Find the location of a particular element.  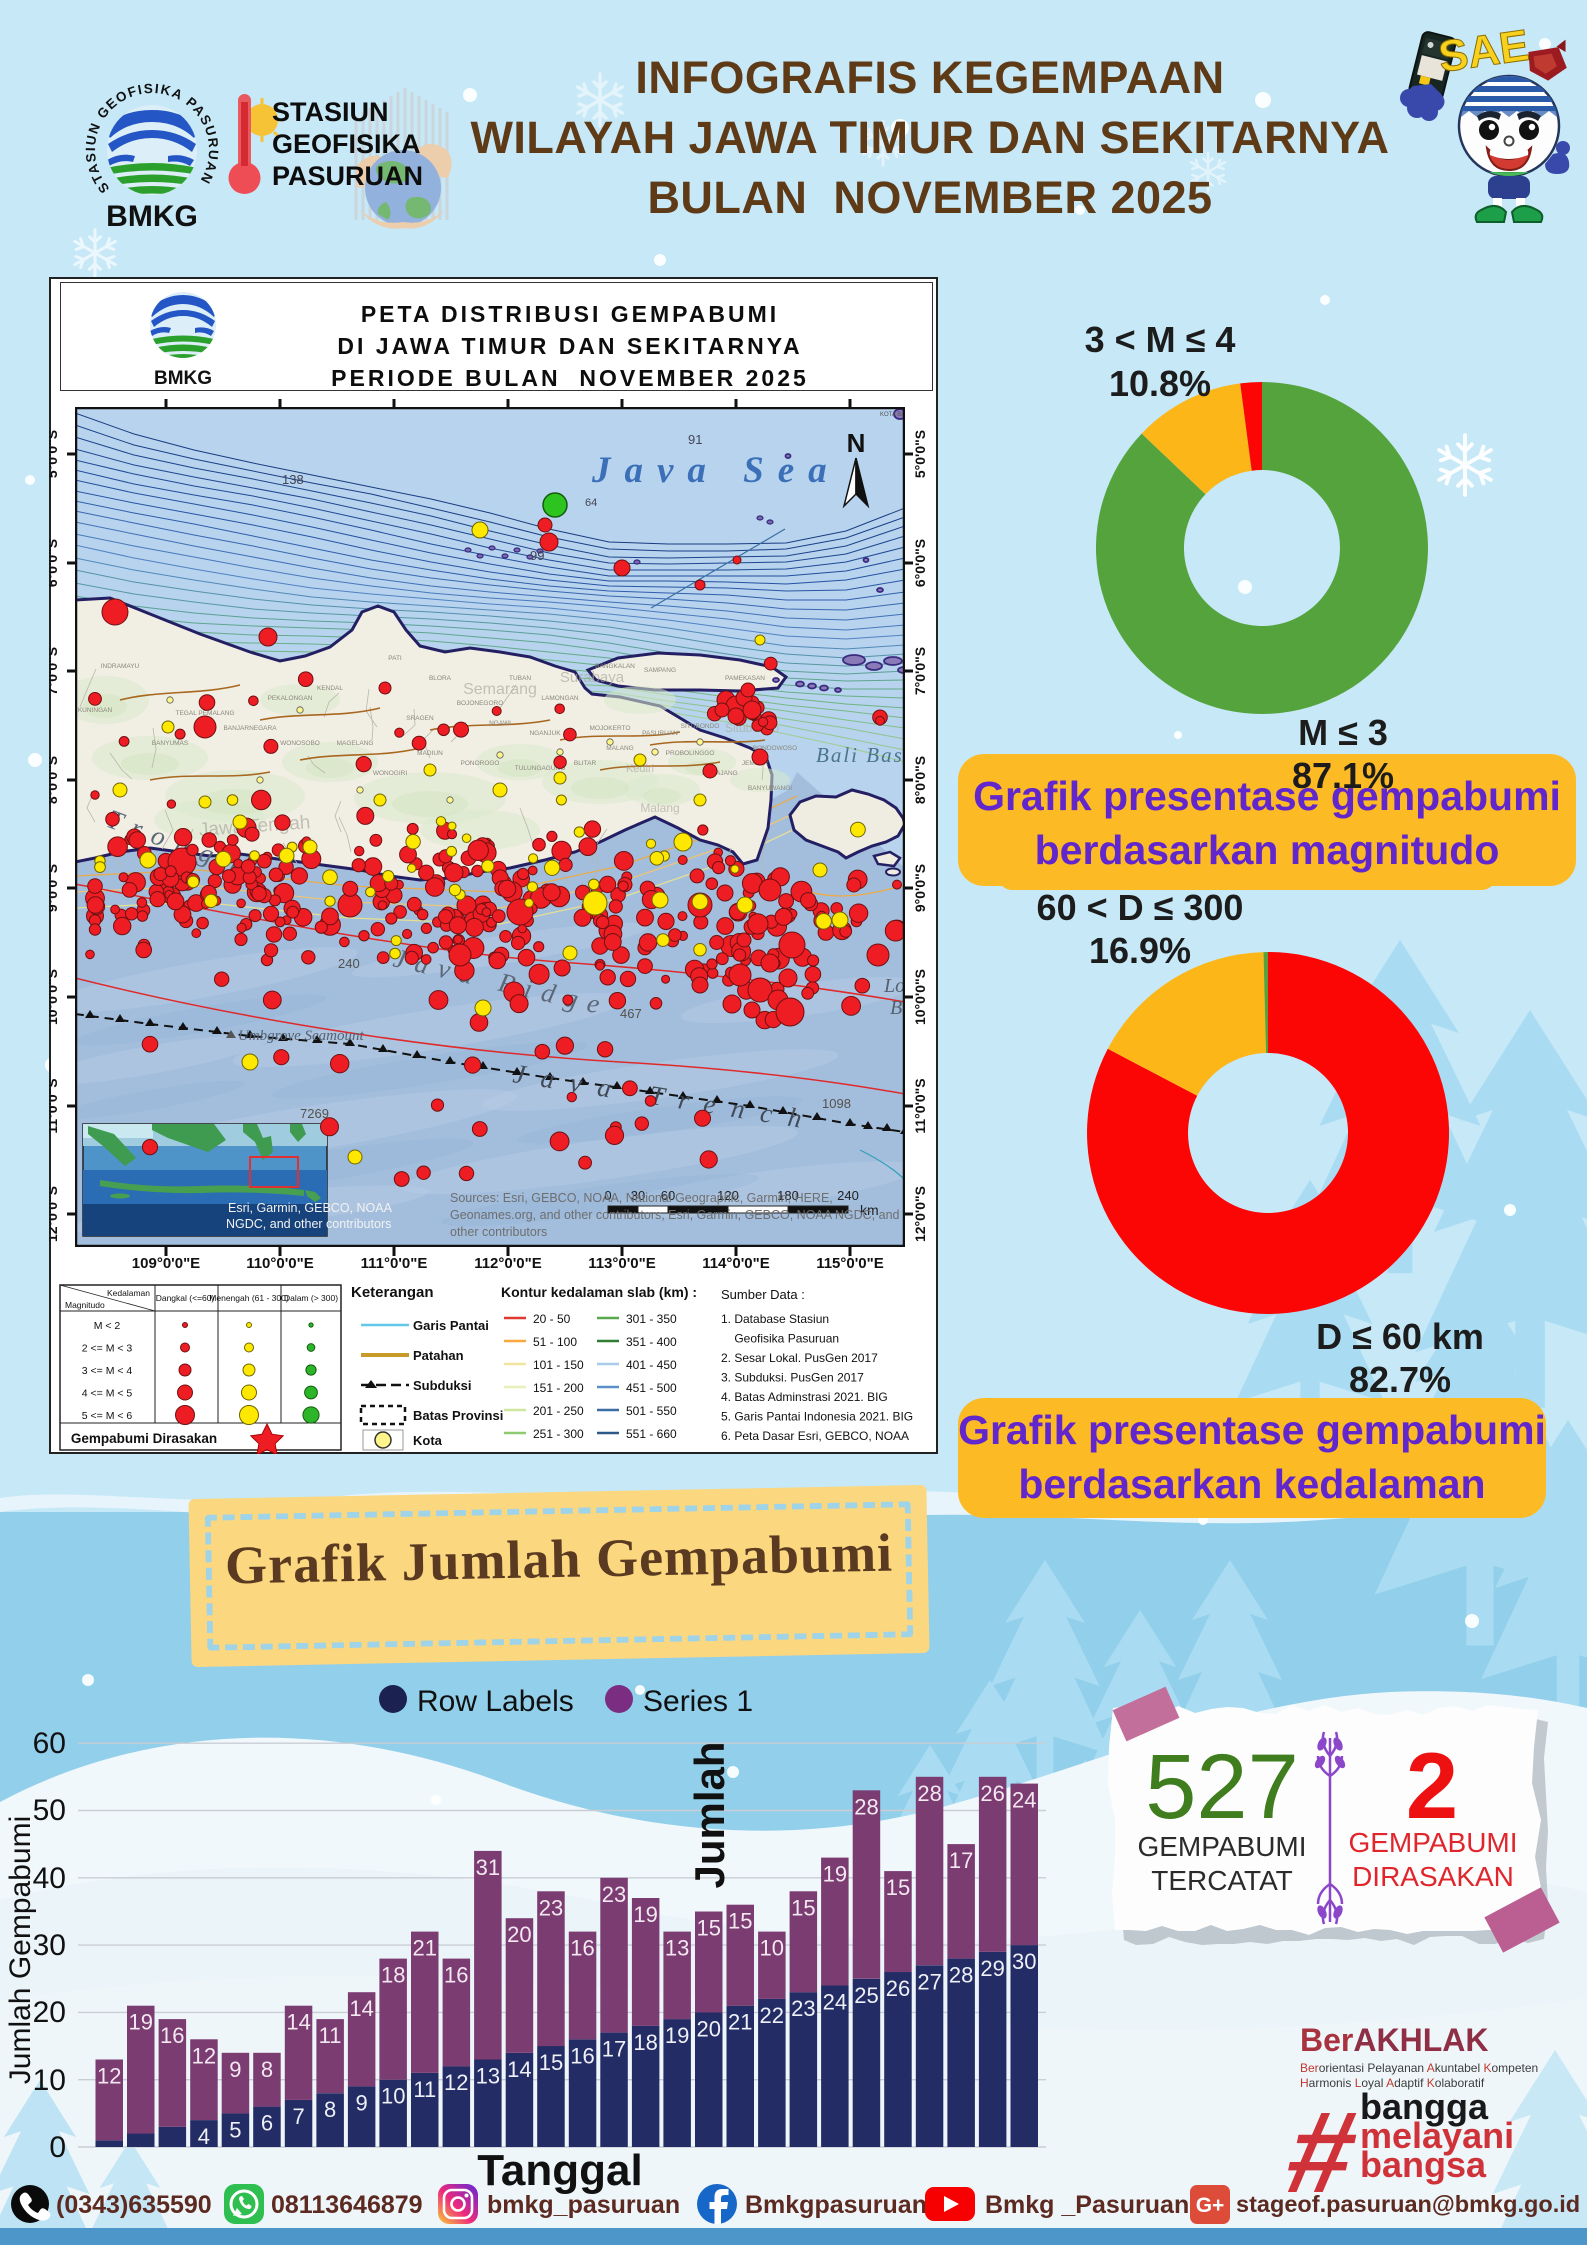

svg-text: 8°0'0"S is located at coordinates (54, 780).